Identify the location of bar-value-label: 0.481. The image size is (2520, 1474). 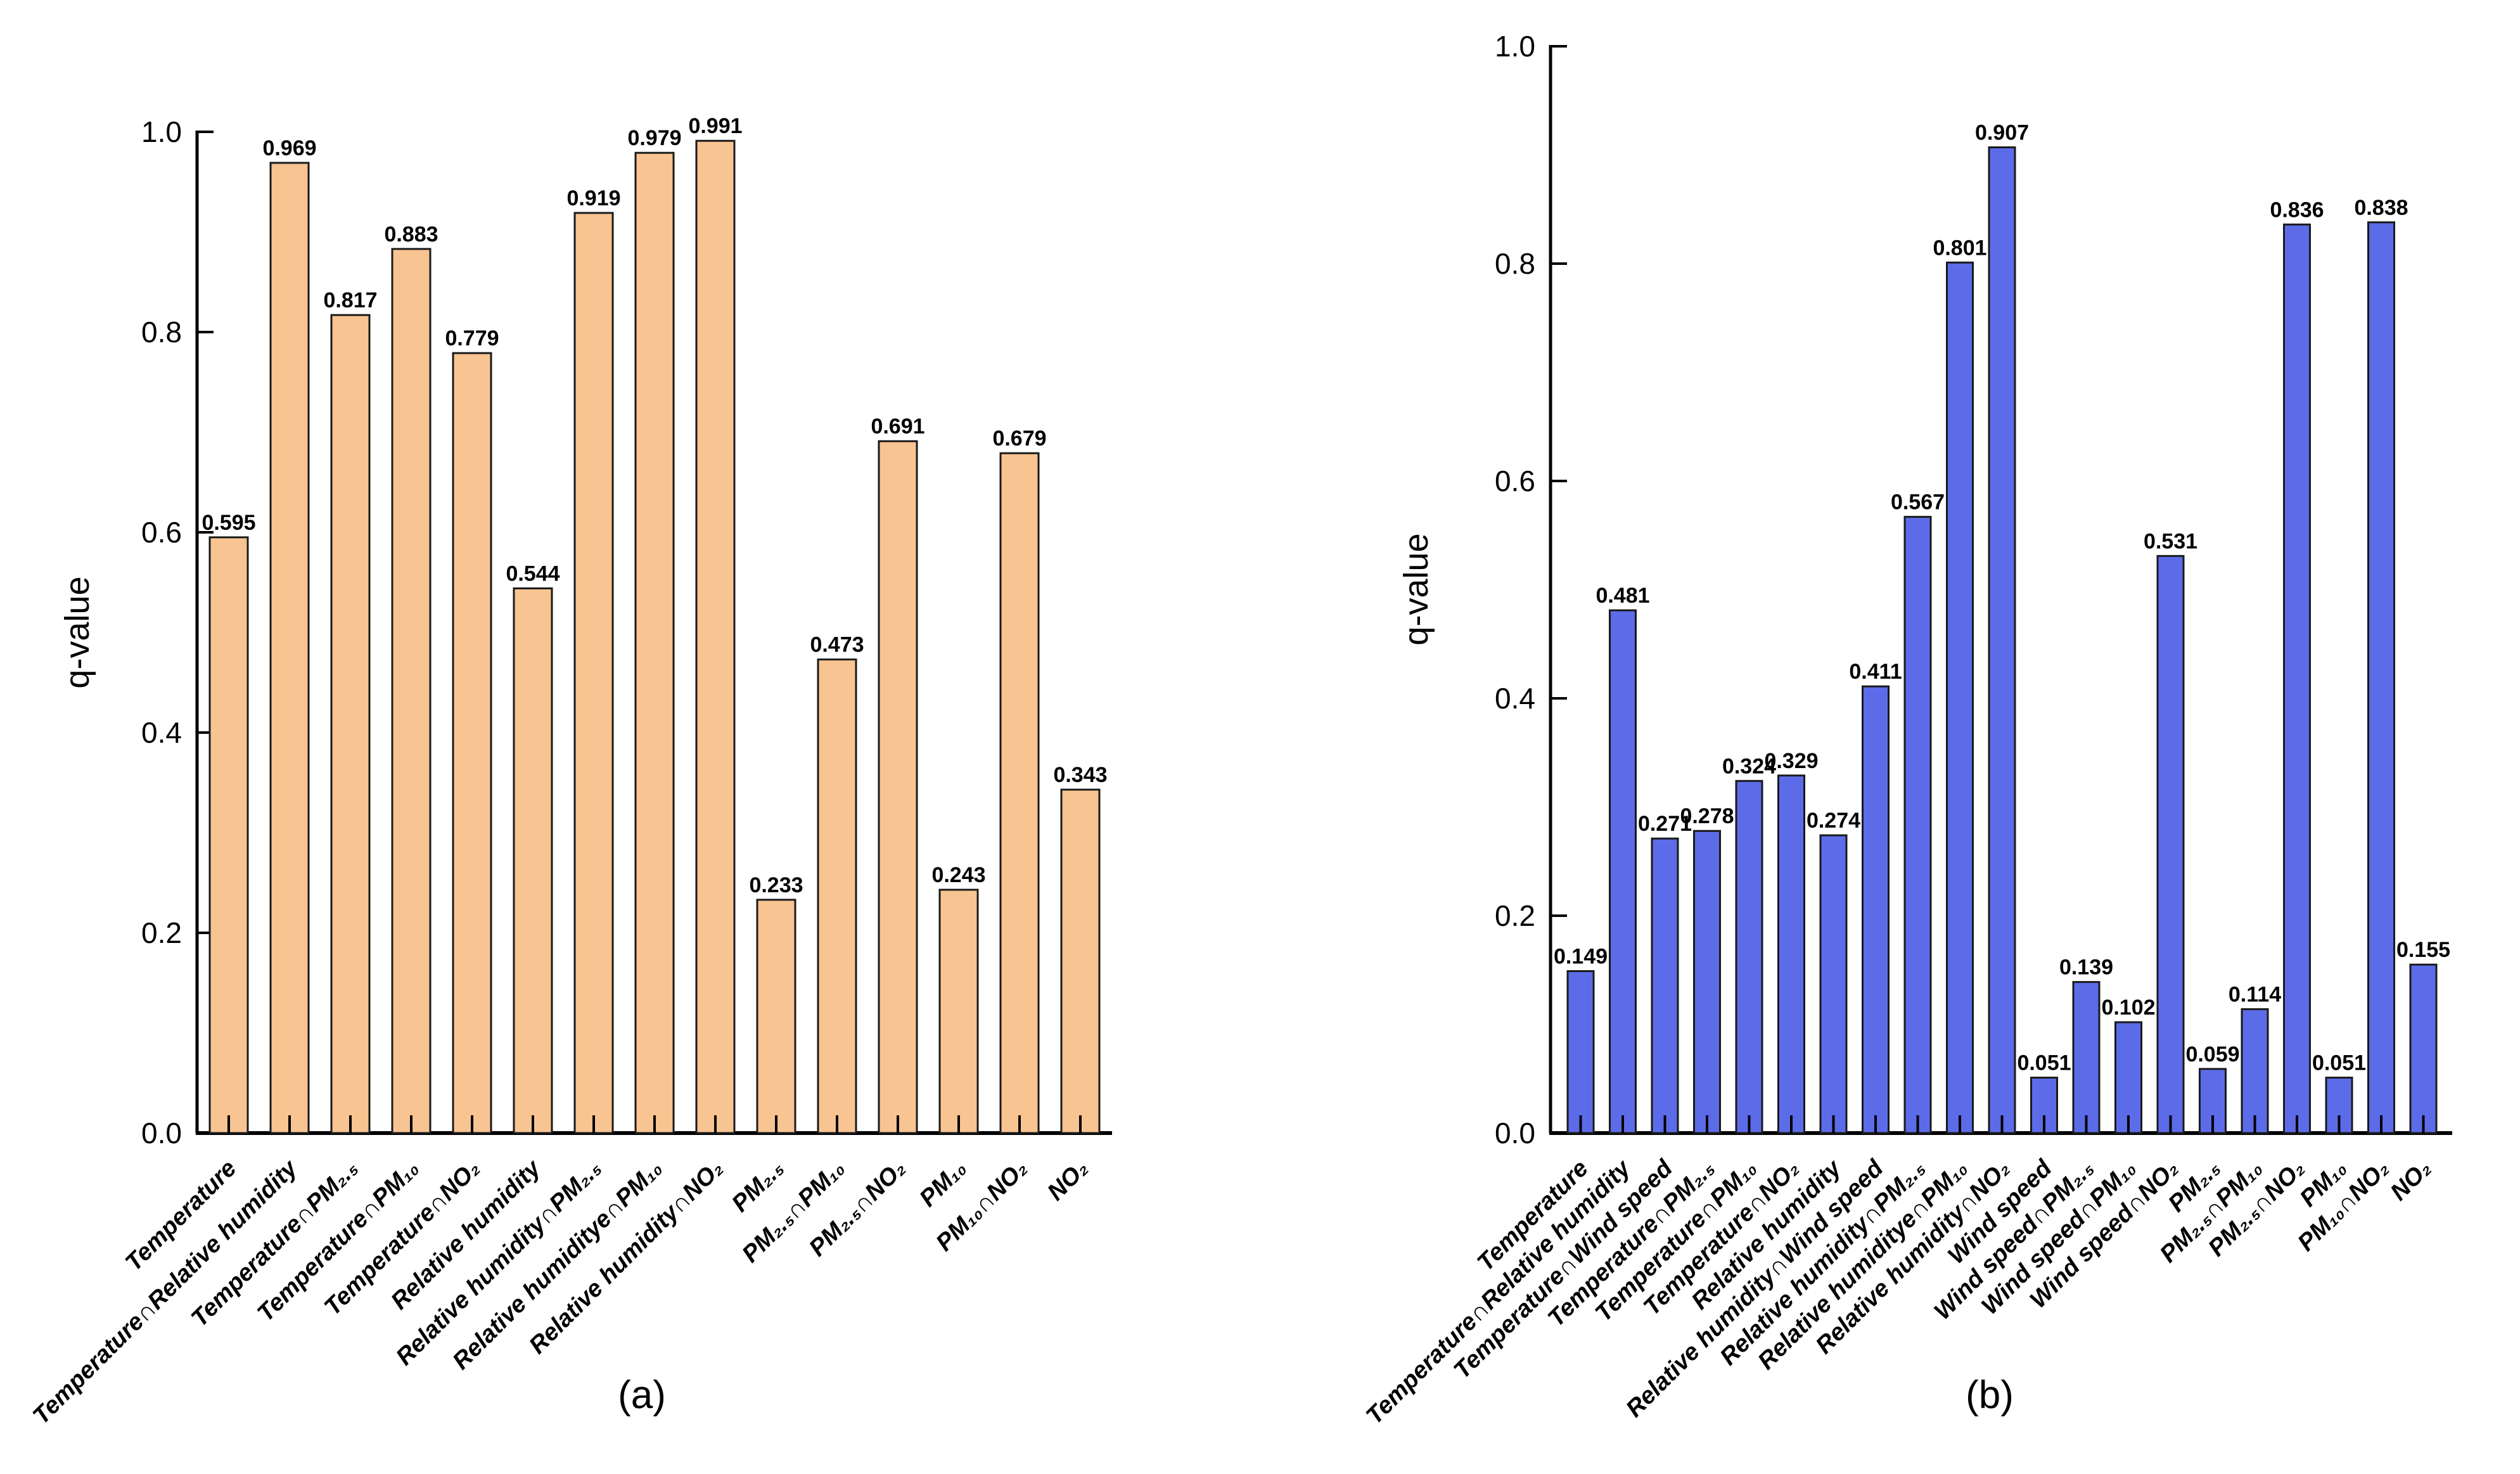
(1622, 596).